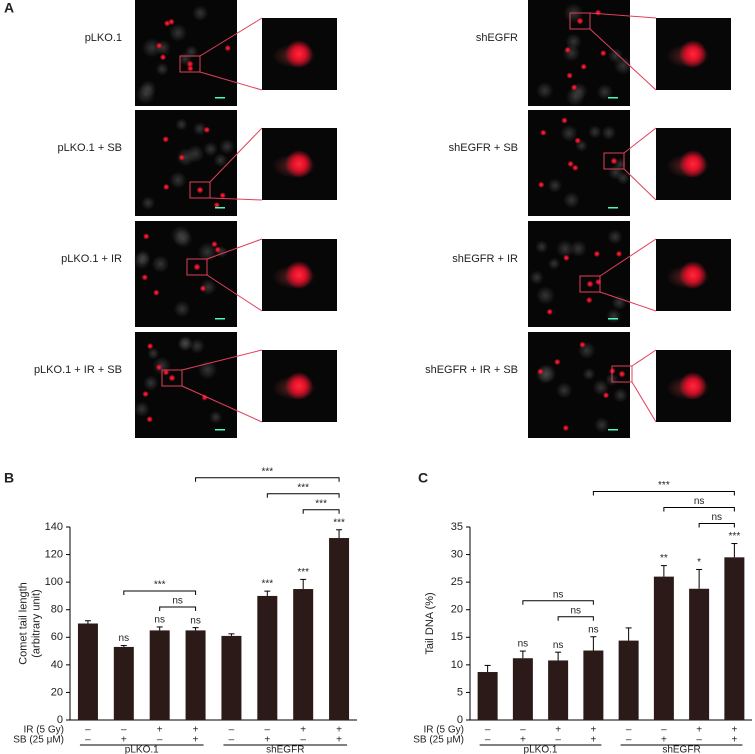  Describe the element at coordinates (699, 501) in the screenshot. I see `bracket-label: ns` at that location.